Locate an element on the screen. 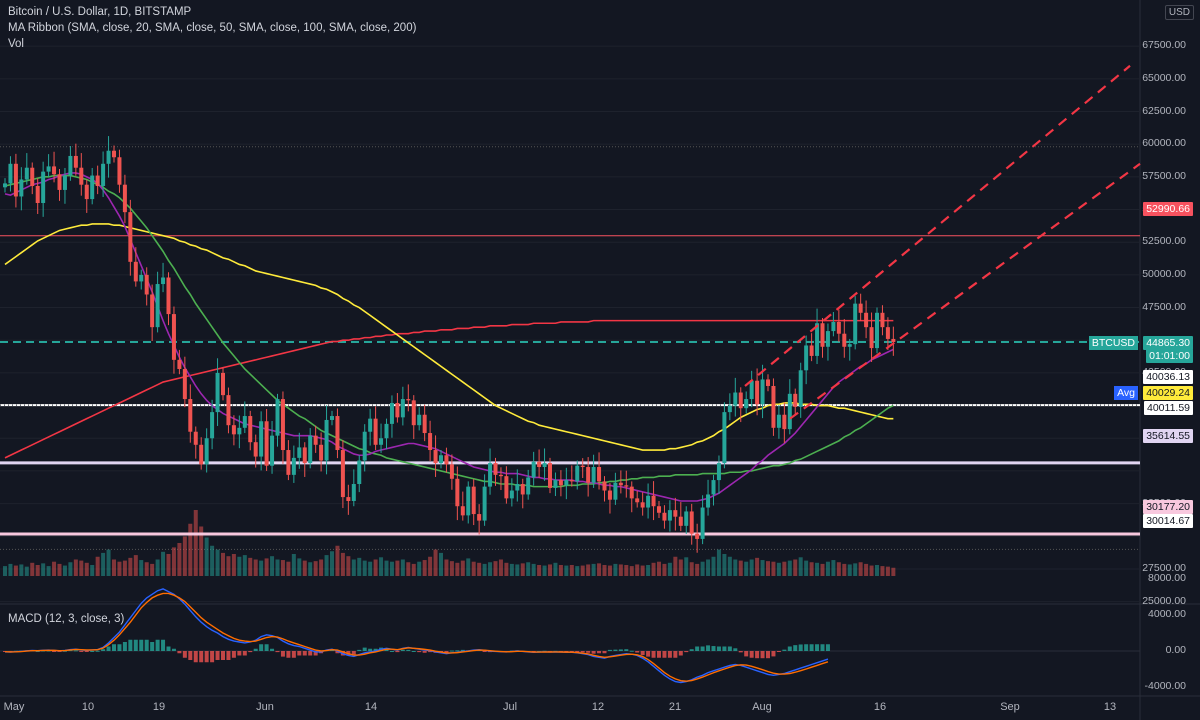  level-tag-6: 30014.67 is located at coordinates (1168, 521).